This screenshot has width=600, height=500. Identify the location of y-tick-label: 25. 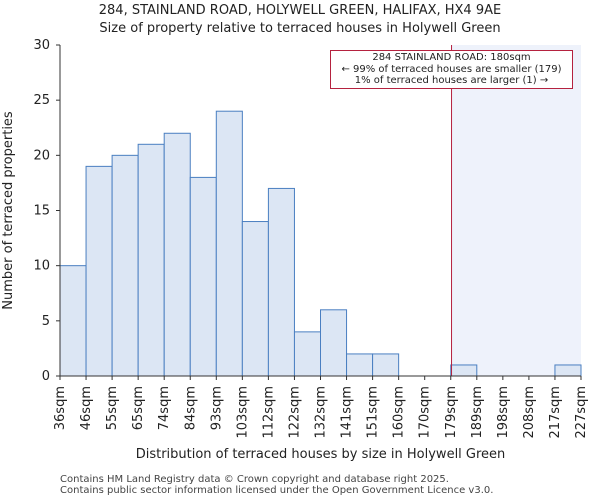
(41, 100).